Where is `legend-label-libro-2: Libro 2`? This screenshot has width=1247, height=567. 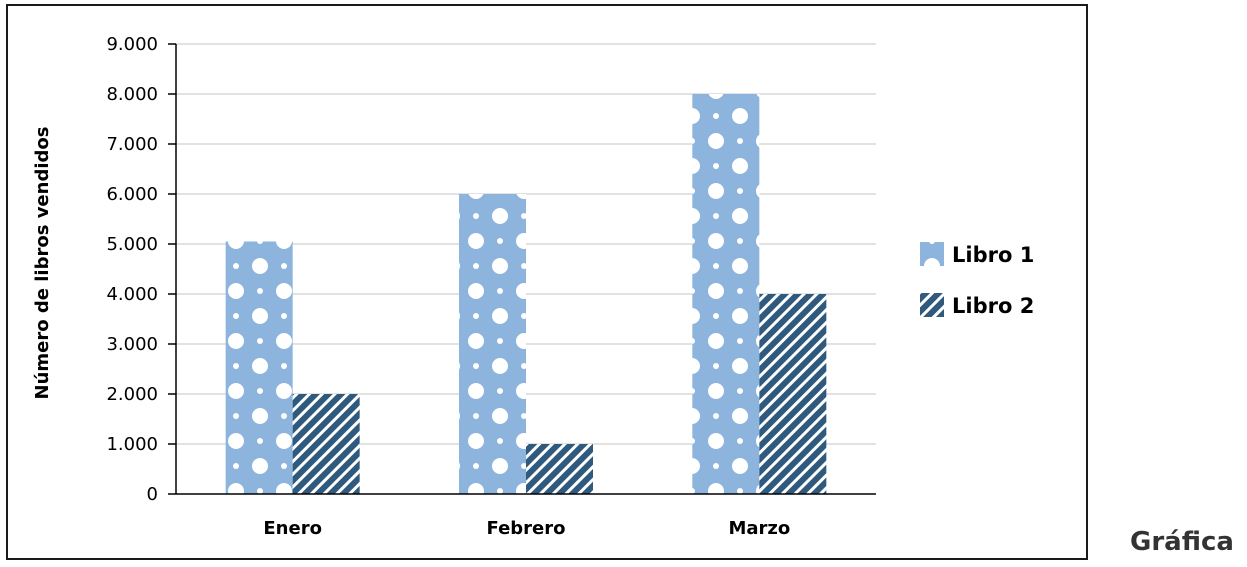 legend-label-libro-2: Libro 2 is located at coordinates (993, 306).